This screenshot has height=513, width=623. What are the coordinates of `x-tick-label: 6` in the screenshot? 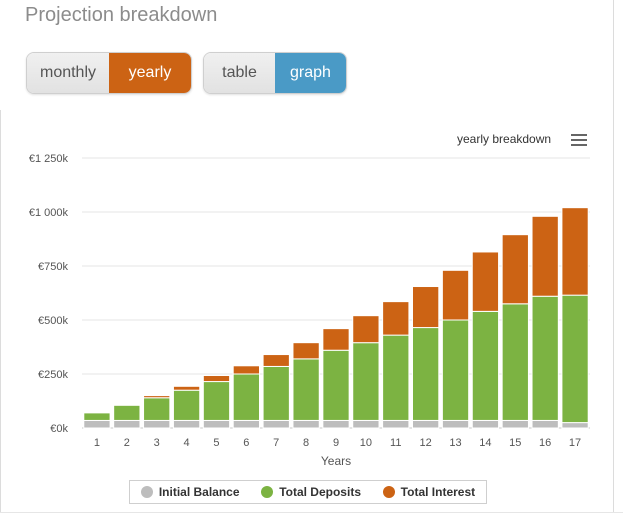 It's located at (246, 443).